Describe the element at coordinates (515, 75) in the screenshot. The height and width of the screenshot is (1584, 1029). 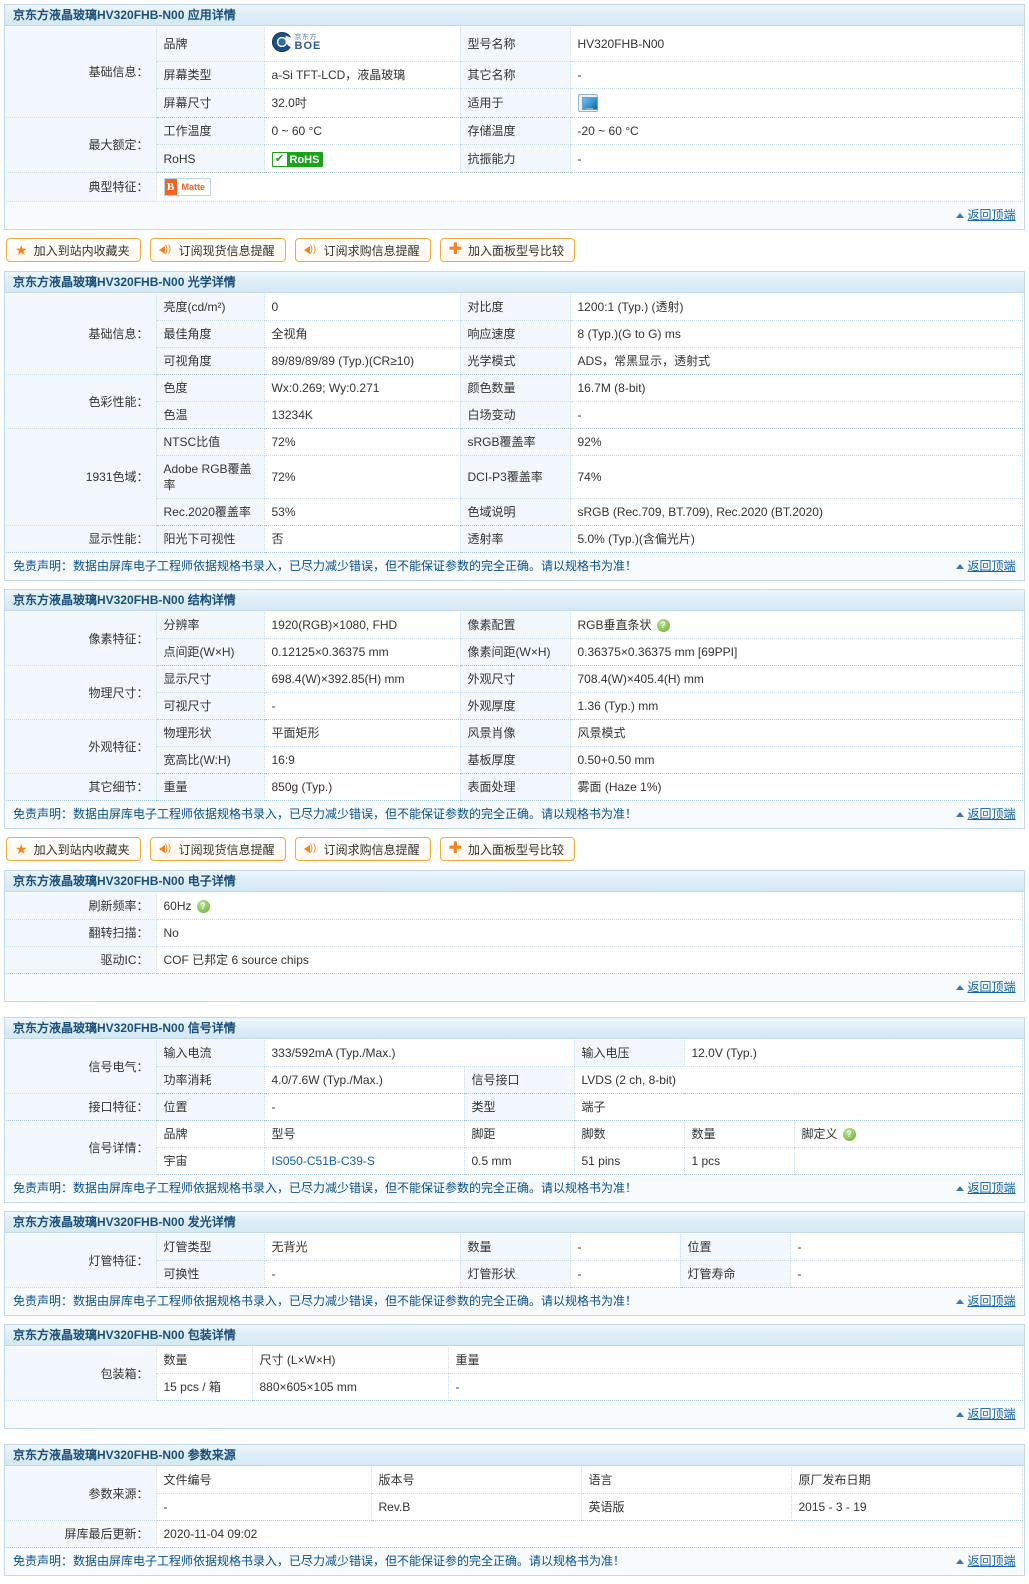
I see `label-other-name: 其它名称` at that location.